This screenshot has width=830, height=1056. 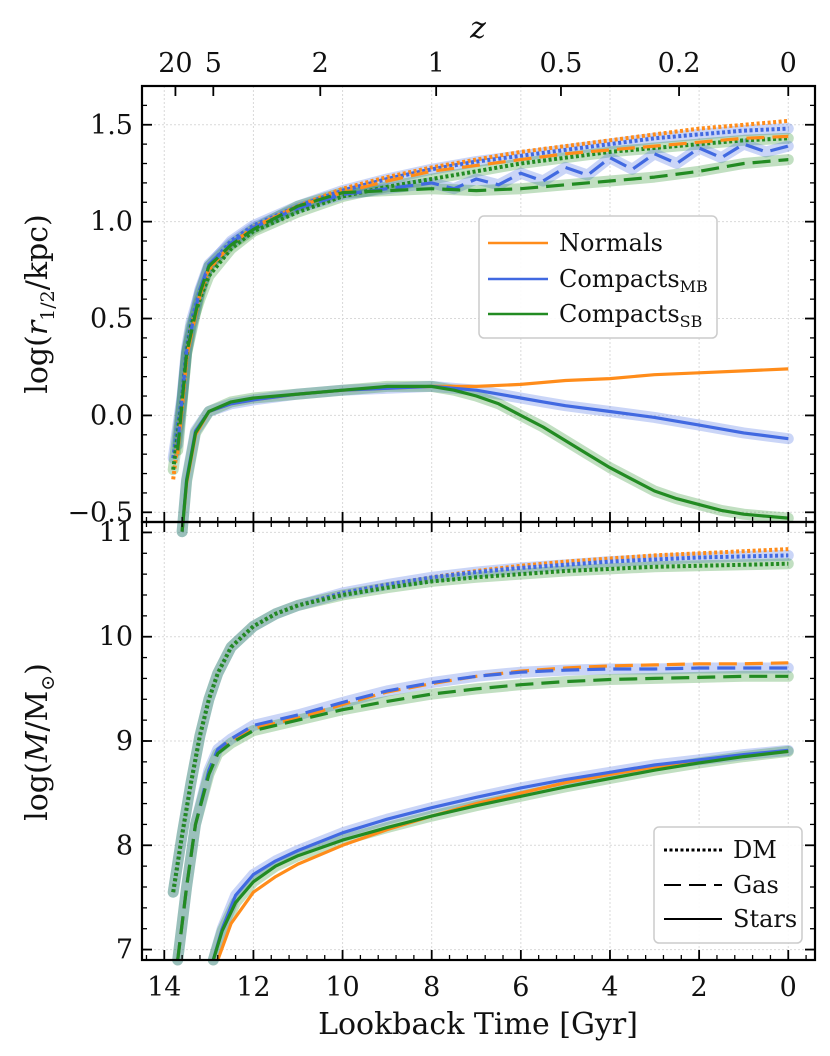 What do you see at coordinates (100, 512) in the screenshot?
I see `y-tick-label: −0.5` at bounding box center [100, 512].